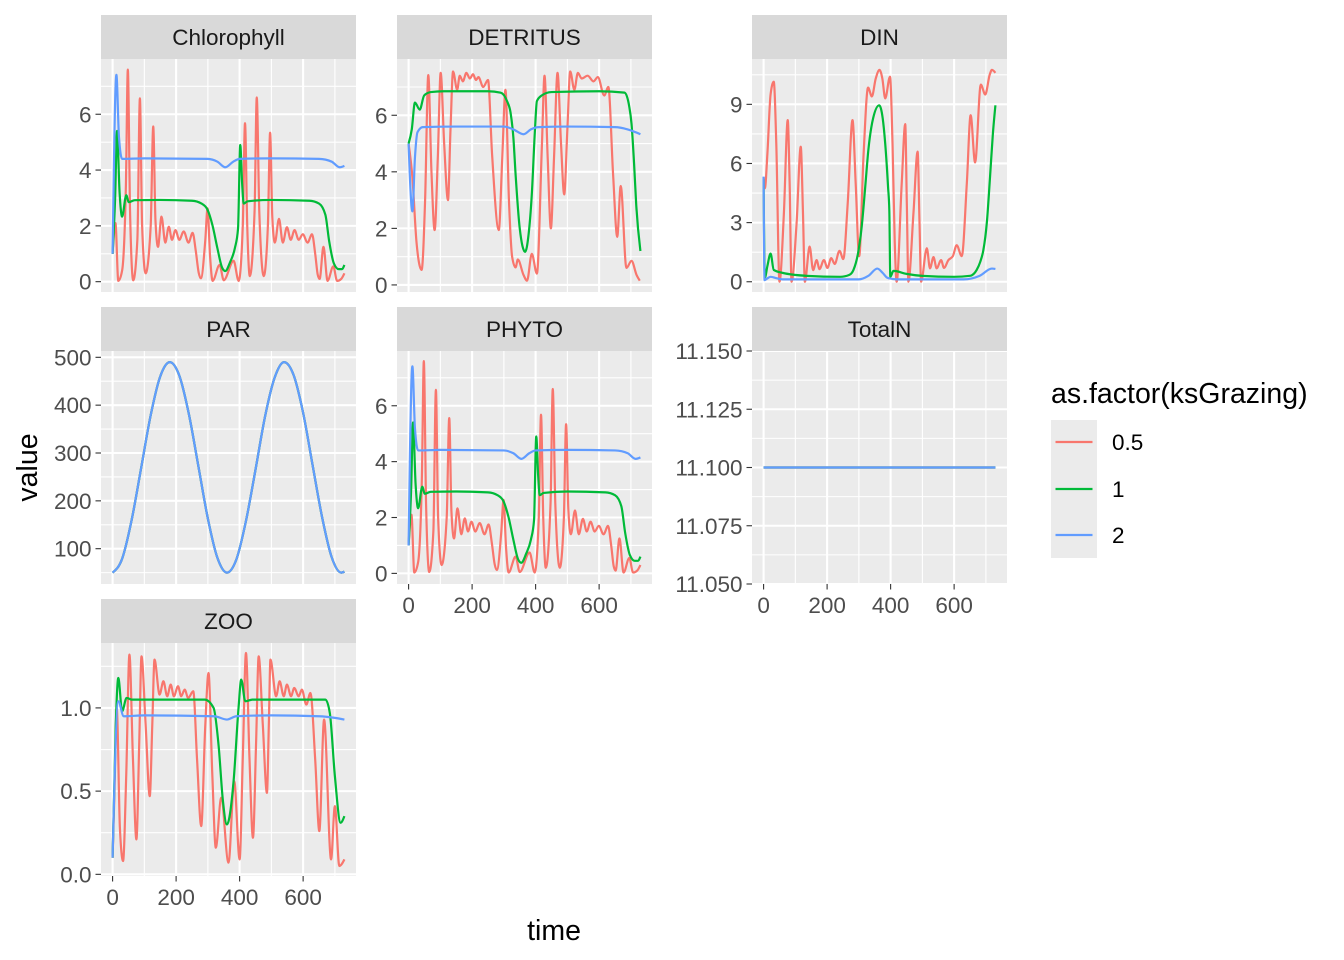 This screenshot has height=960, width=1344. What do you see at coordinates (75, 874) in the screenshot?
I see `y-tick-label: 0.0` at bounding box center [75, 874].